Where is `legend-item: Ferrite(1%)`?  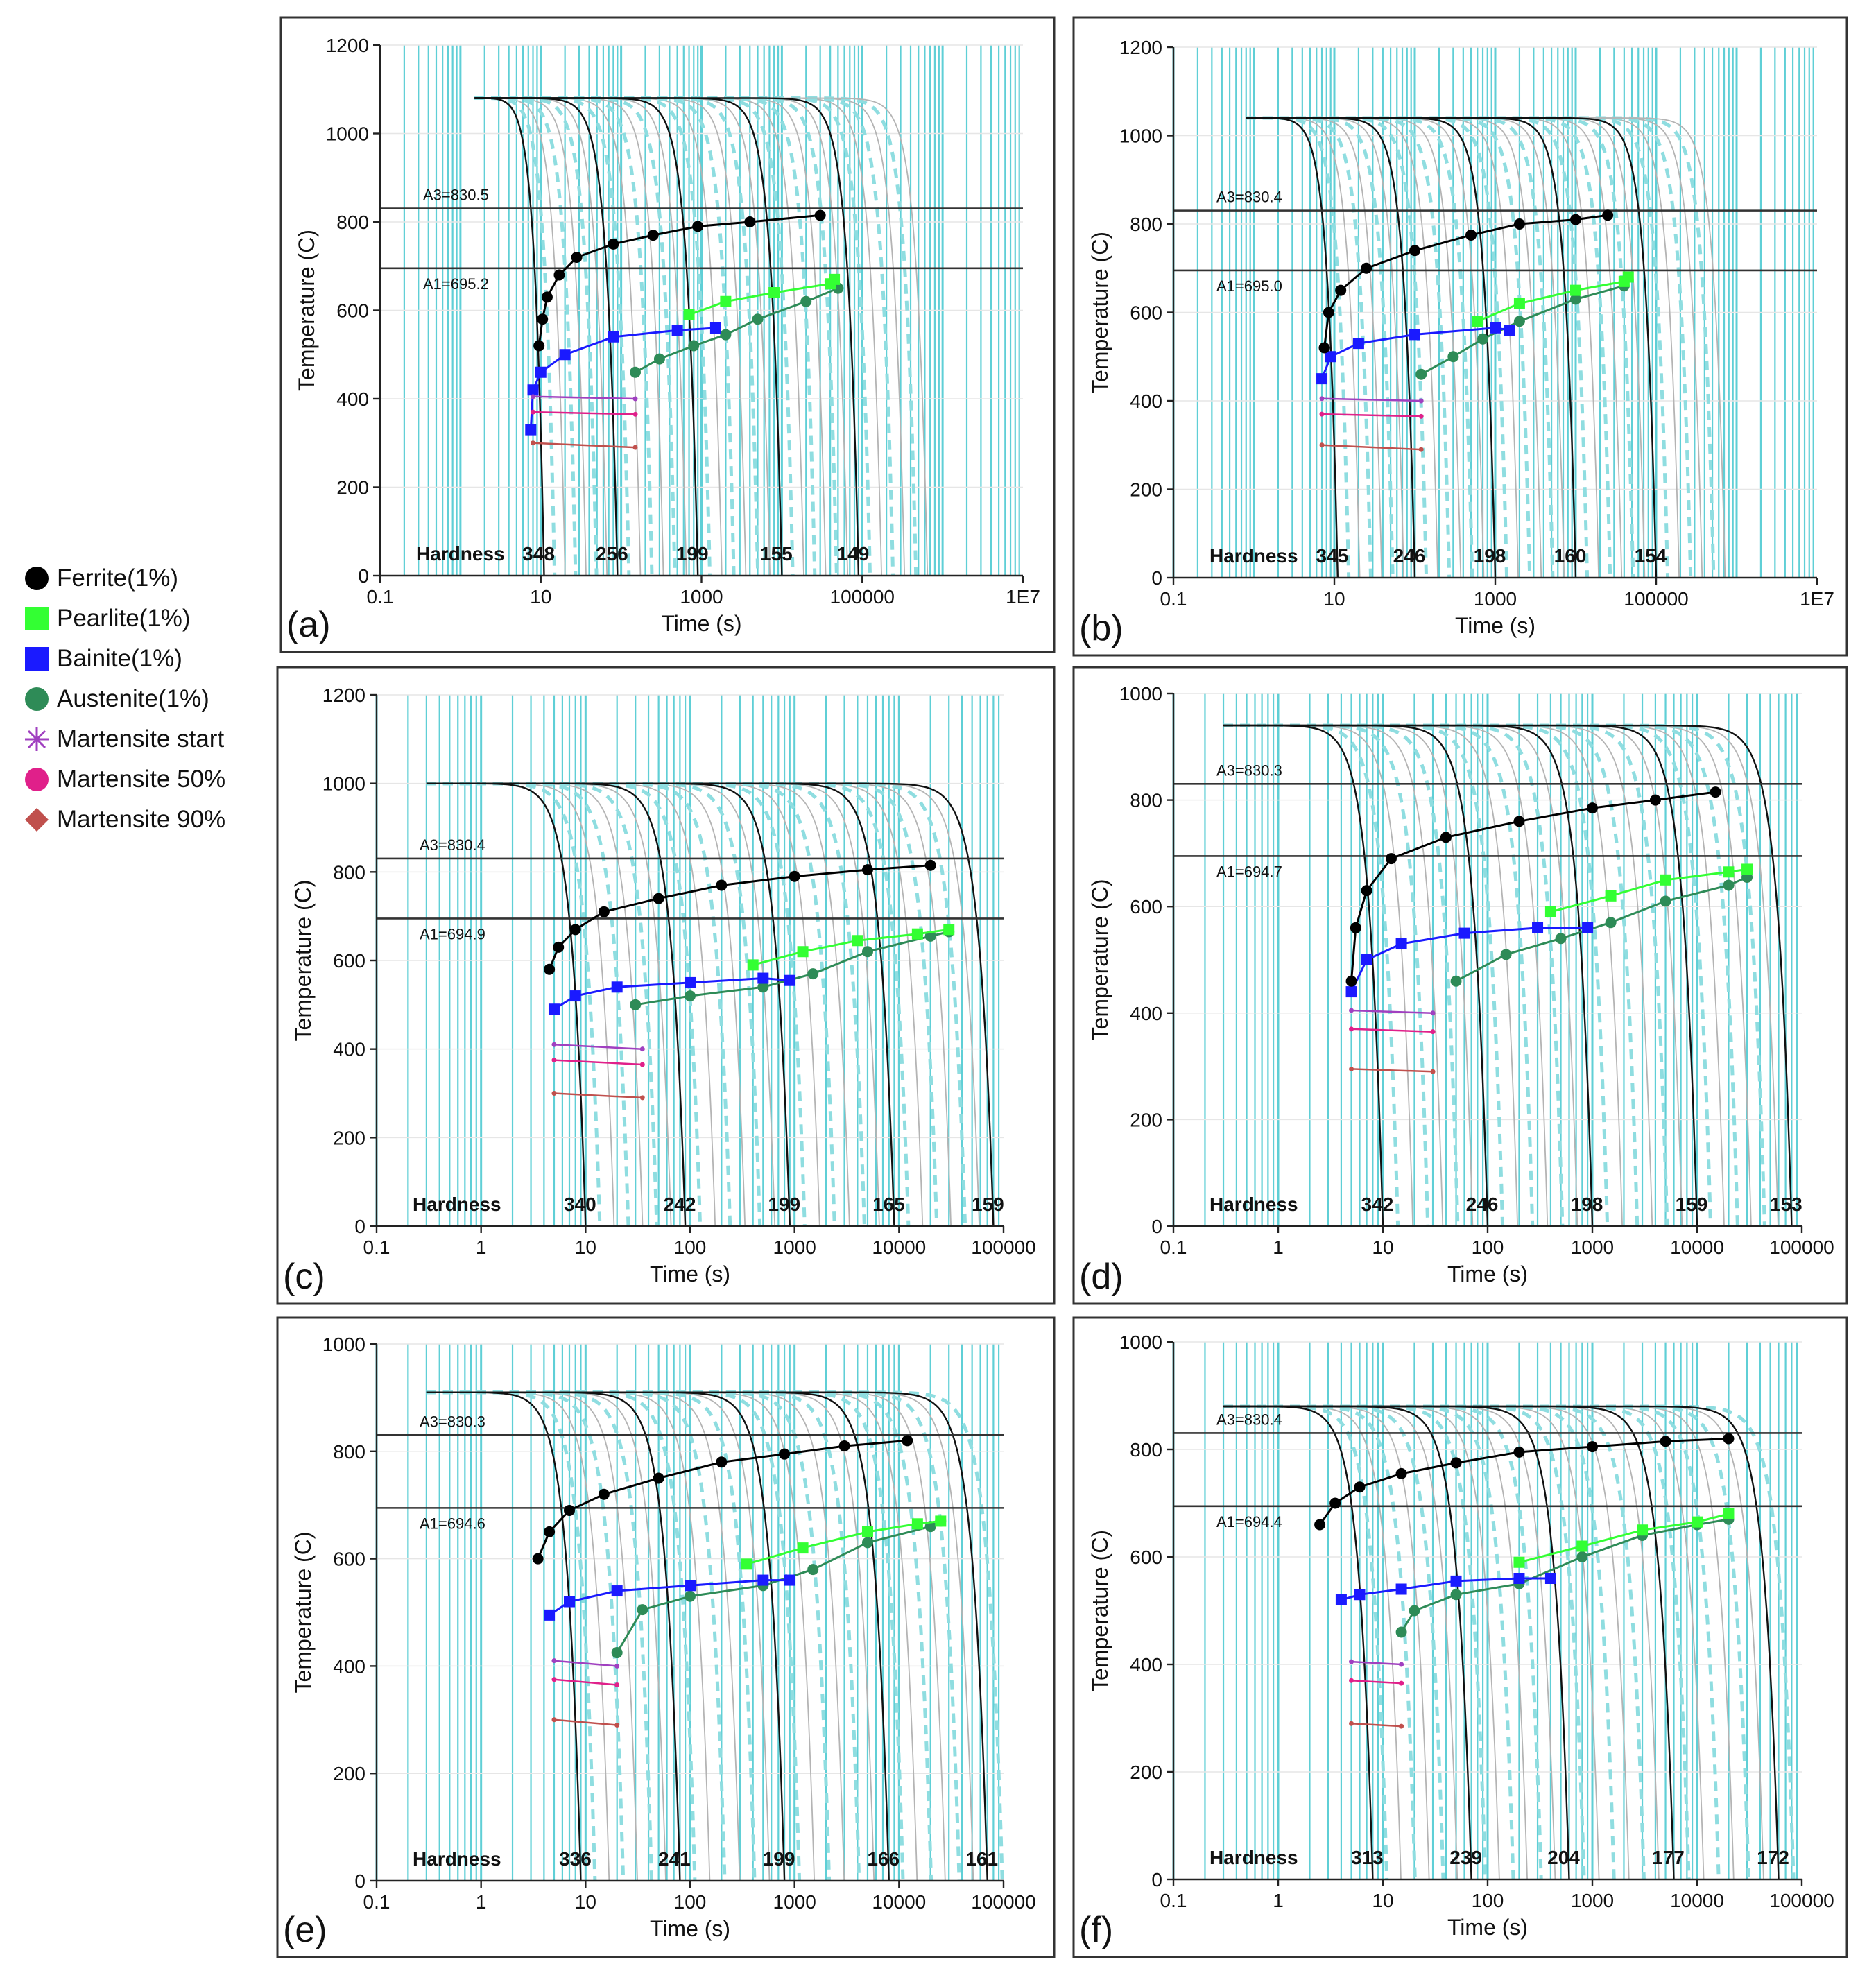 legend-item: Ferrite(1%) is located at coordinates (145, 578).